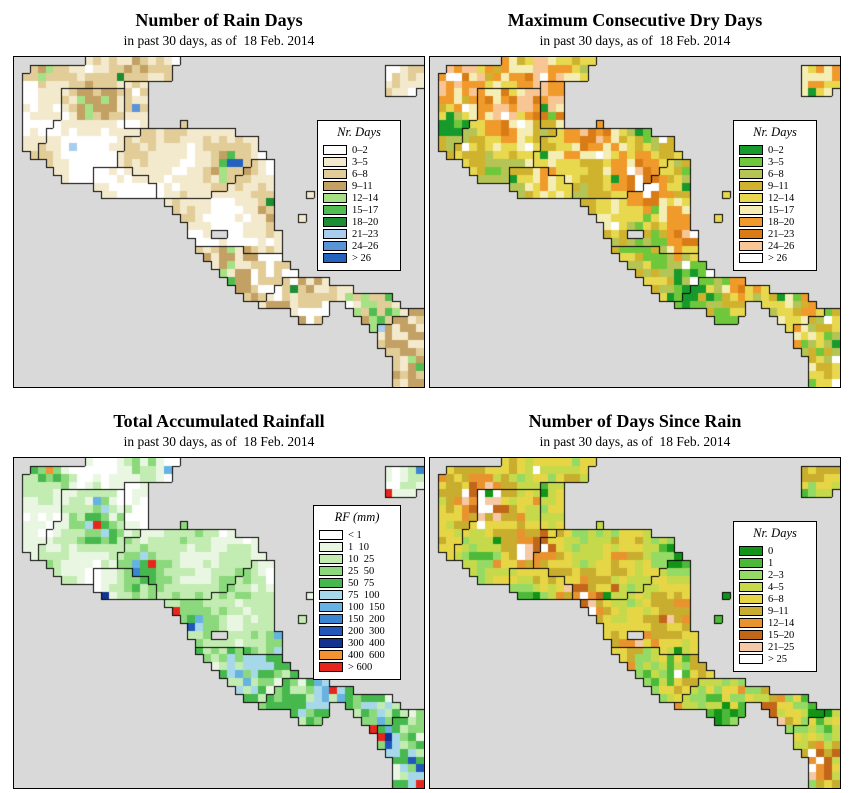  I want to click on legend-label: 18–20, so click(781, 222).